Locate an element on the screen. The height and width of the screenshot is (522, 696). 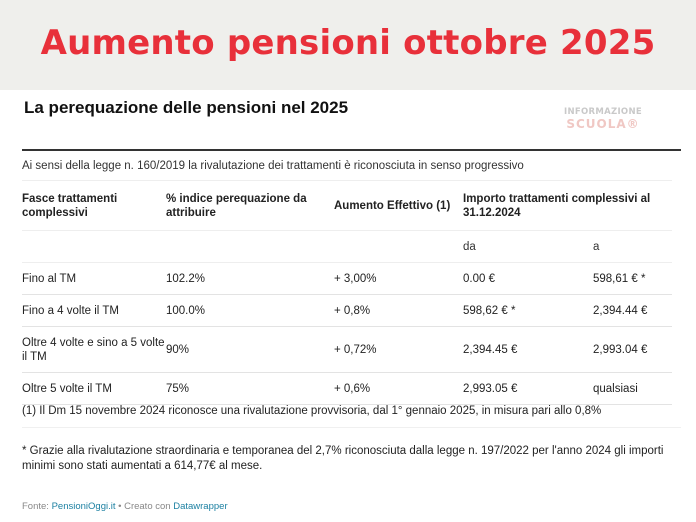
cell-to: qualsiasi is located at coordinates (615, 388).